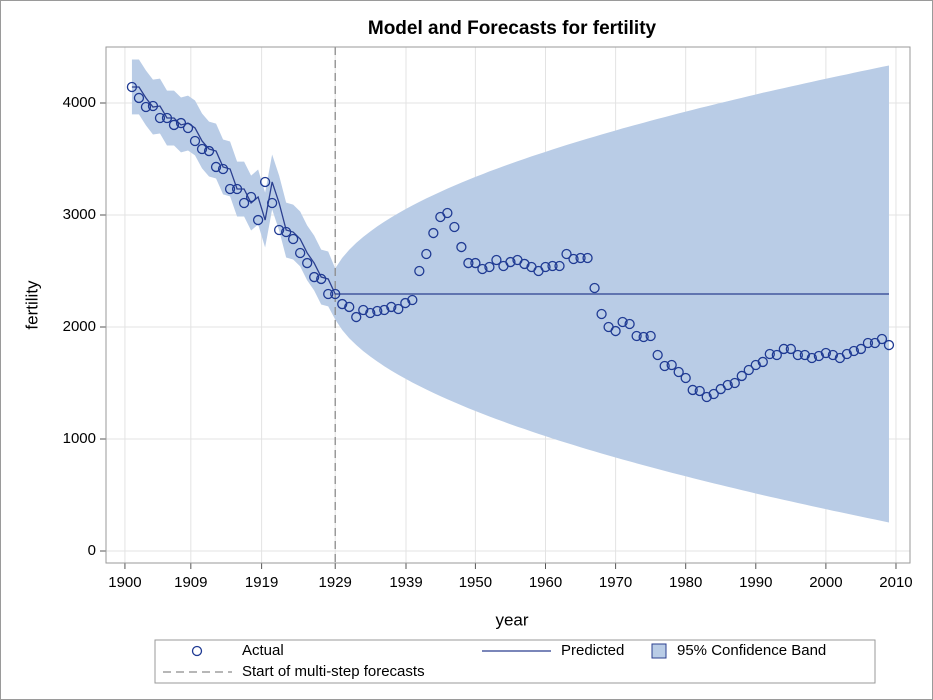  I want to click on x-tick-label: 1900, so click(124, 582).